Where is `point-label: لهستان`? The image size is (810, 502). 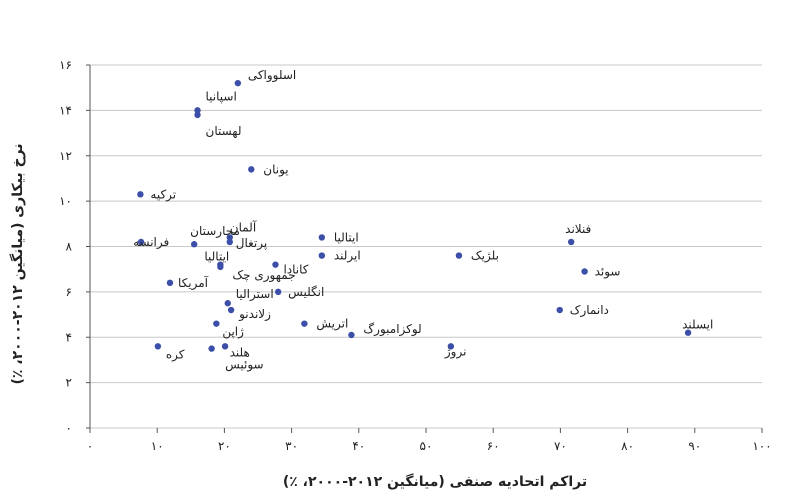 point-label: لهستان is located at coordinates (224, 131).